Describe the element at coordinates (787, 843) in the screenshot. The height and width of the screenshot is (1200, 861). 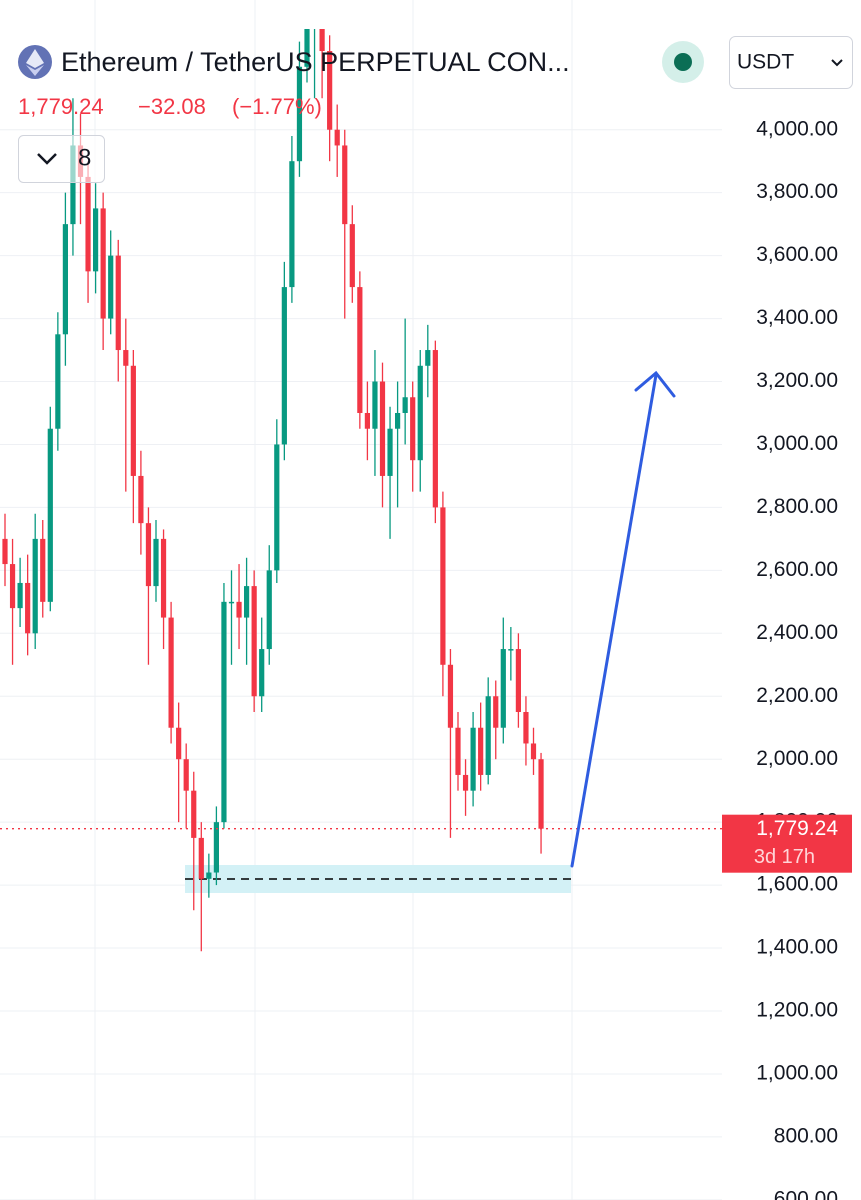
I see `last-price-badge` at that location.